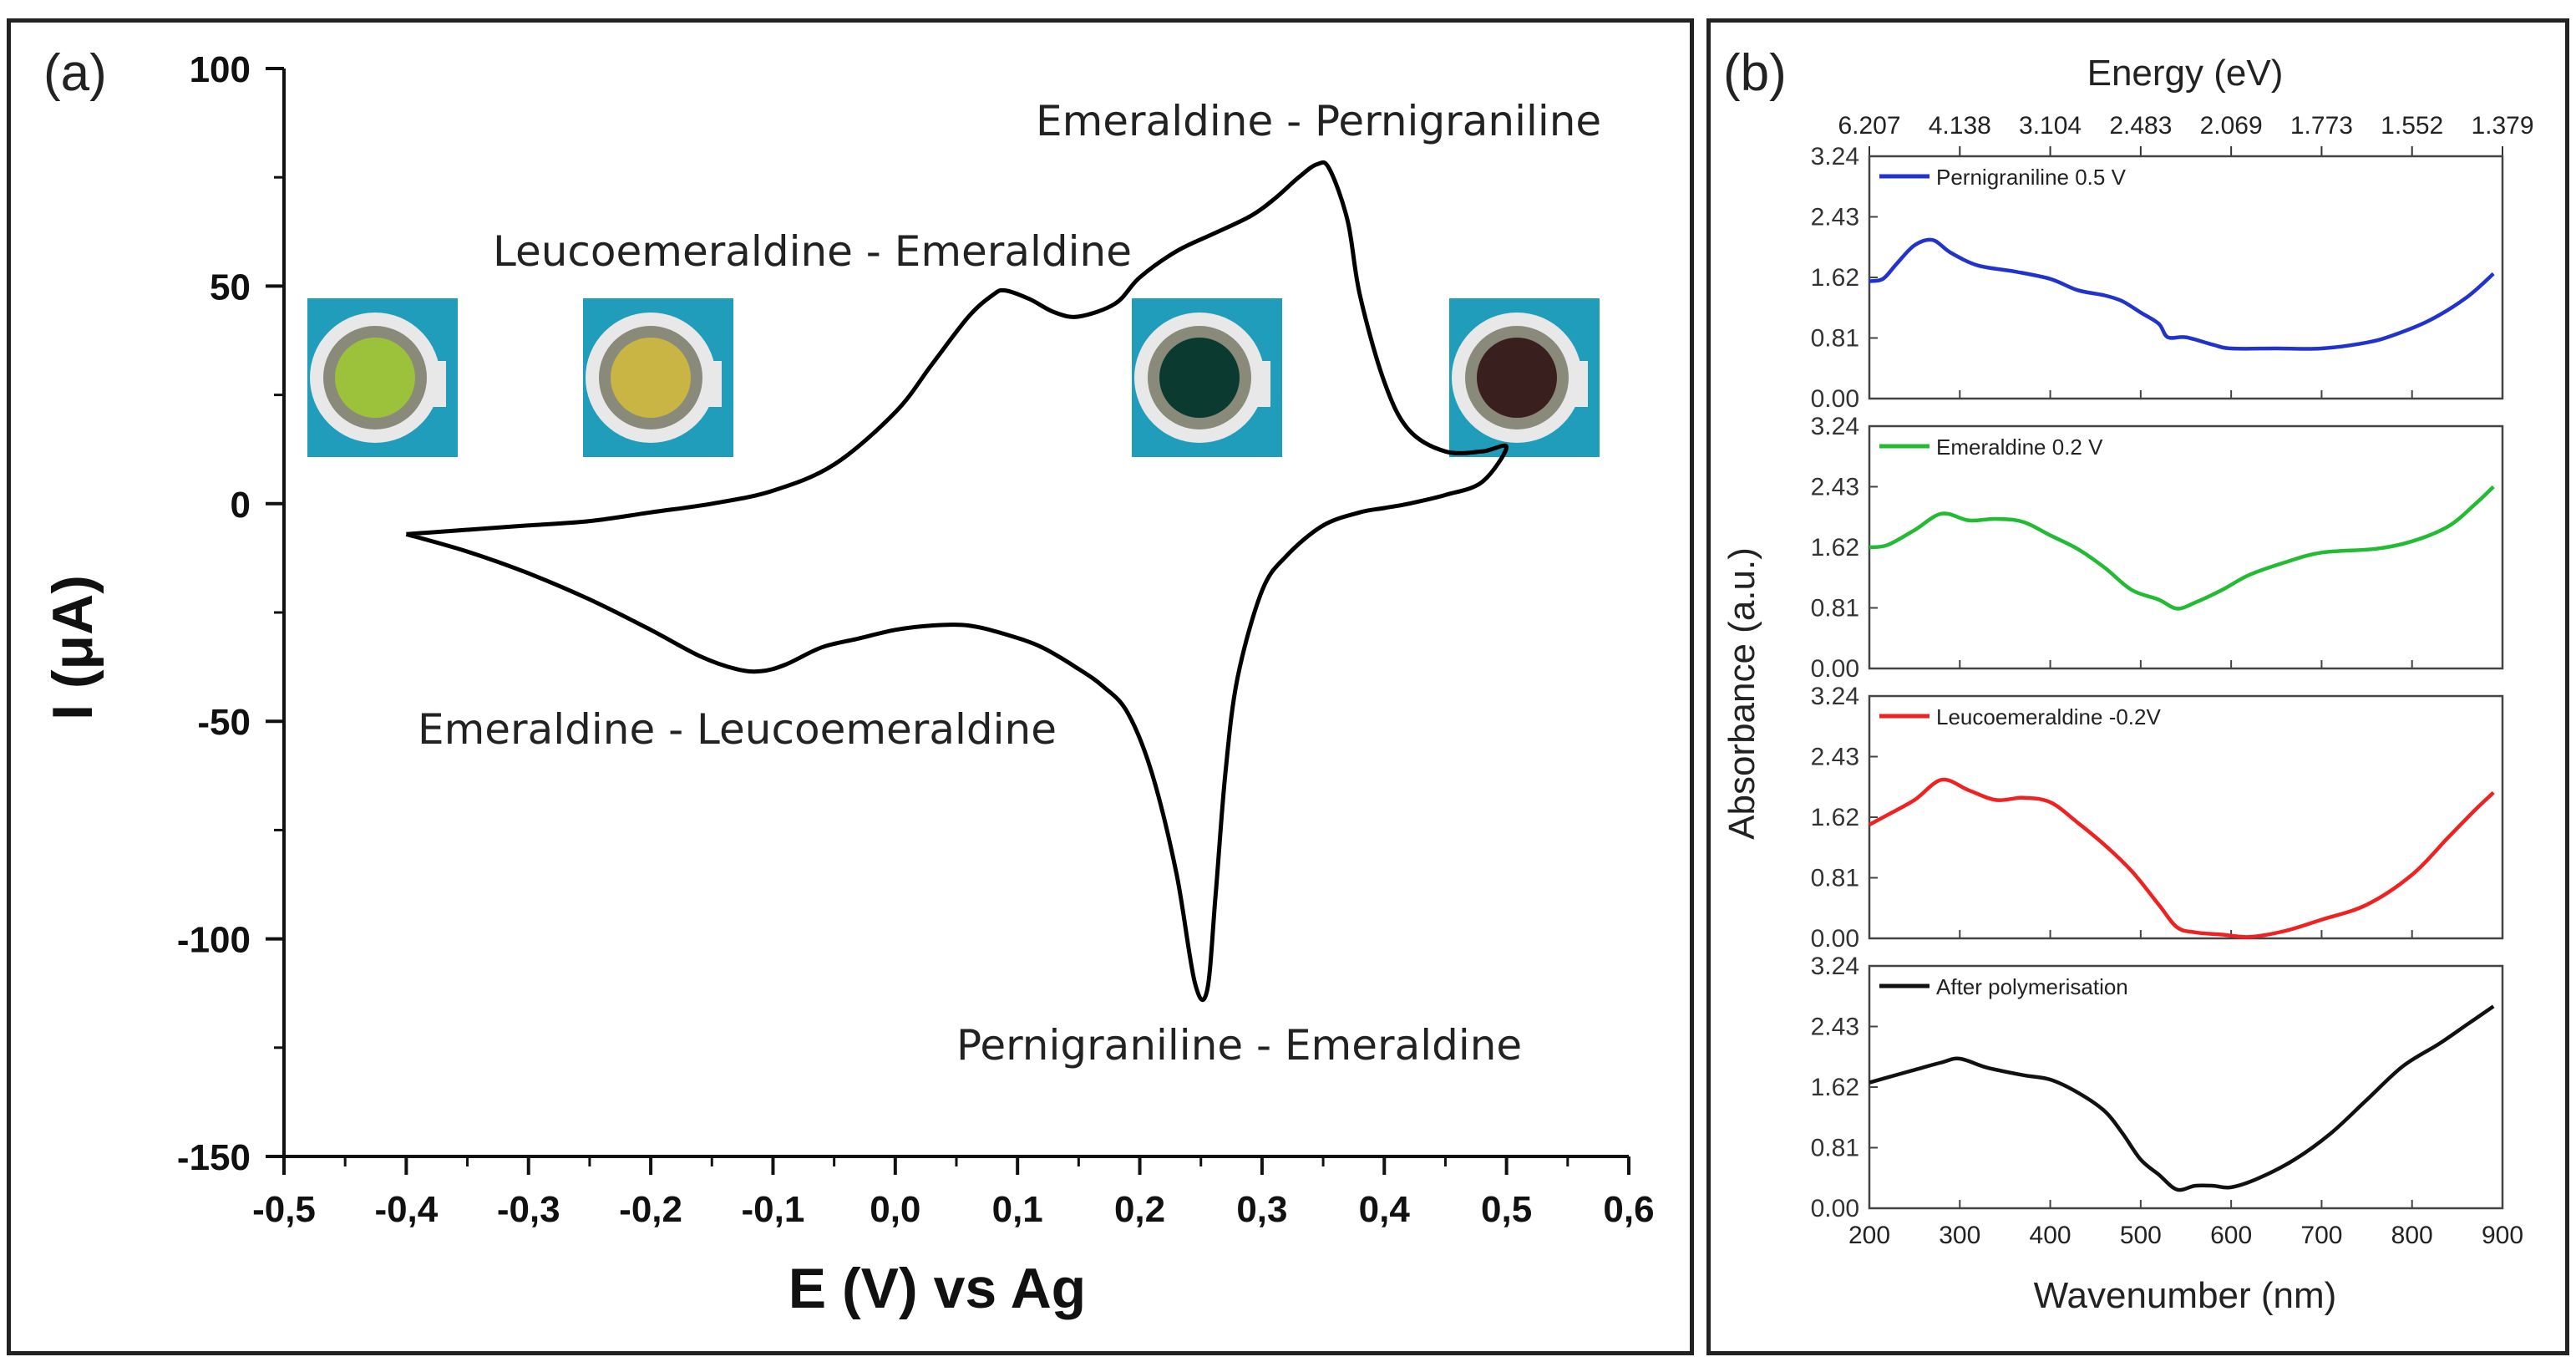 The image size is (2576, 1362). I want to click on panel-b-top-tick-label: 6.207, so click(1869, 126).